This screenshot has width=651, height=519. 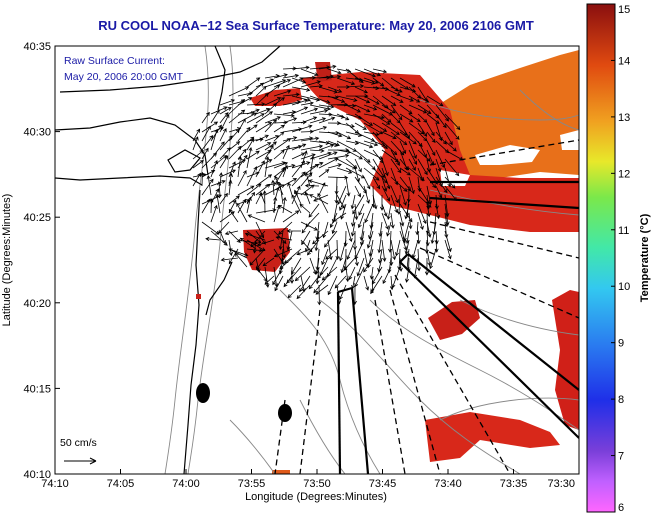 What do you see at coordinates (78, 451) in the screenshot?
I see `vector-scale: 50 cm/s` at bounding box center [78, 451].